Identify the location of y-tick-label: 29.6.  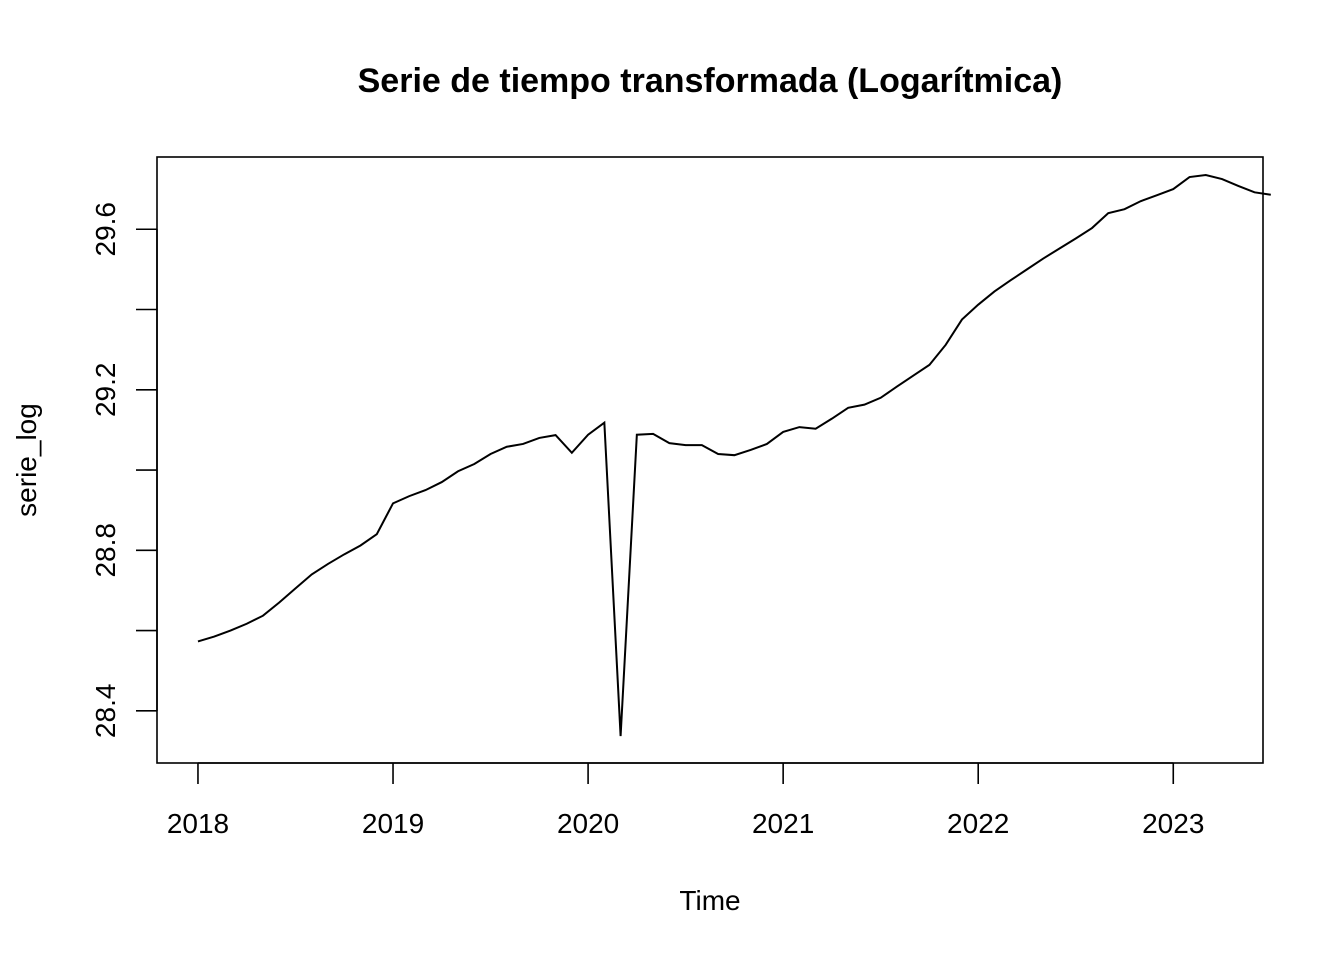
(105, 229).